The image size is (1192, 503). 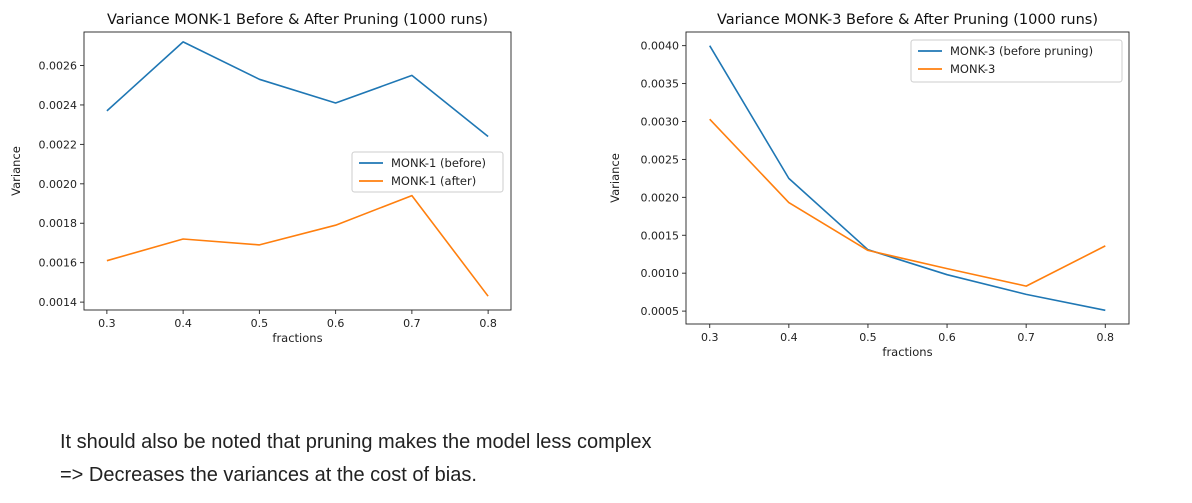 I want to click on y-tick-label: 0.0014, so click(x=58, y=302).